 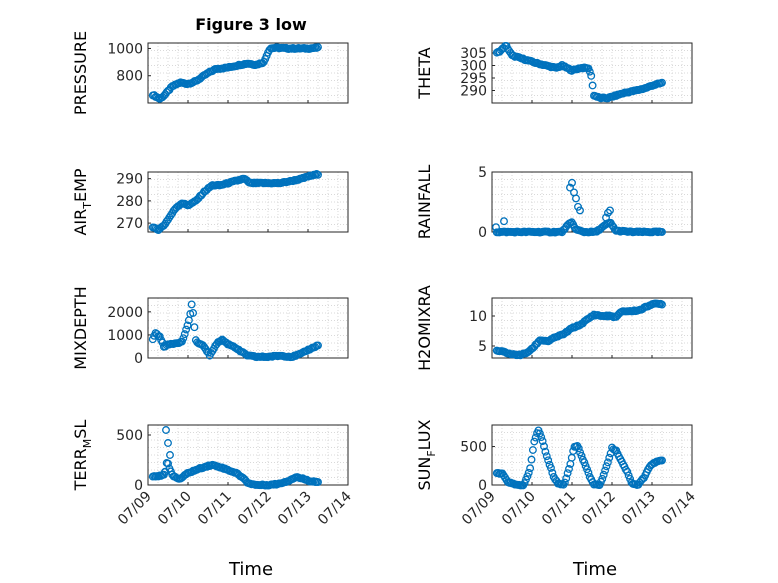 I want to click on y-axis-label: SUNFLUX, so click(x=426, y=454).